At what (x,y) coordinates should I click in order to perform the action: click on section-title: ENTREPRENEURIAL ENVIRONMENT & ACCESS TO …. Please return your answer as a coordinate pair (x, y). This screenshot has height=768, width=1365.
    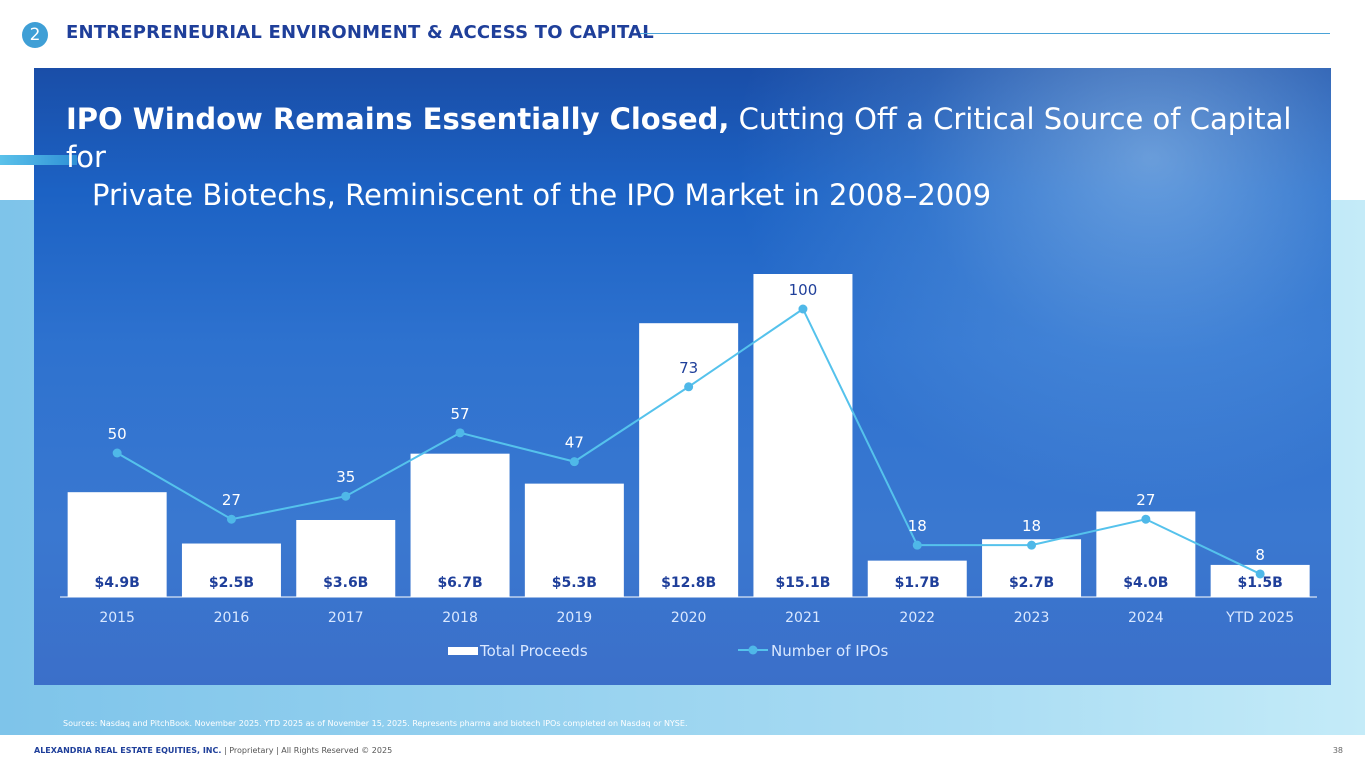
    Looking at the image, I should click on (360, 32).